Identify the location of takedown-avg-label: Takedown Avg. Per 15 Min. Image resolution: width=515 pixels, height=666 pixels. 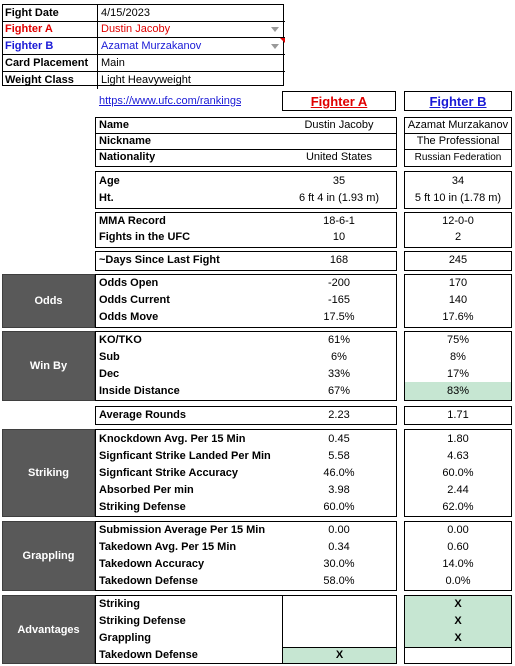
(168, 547).